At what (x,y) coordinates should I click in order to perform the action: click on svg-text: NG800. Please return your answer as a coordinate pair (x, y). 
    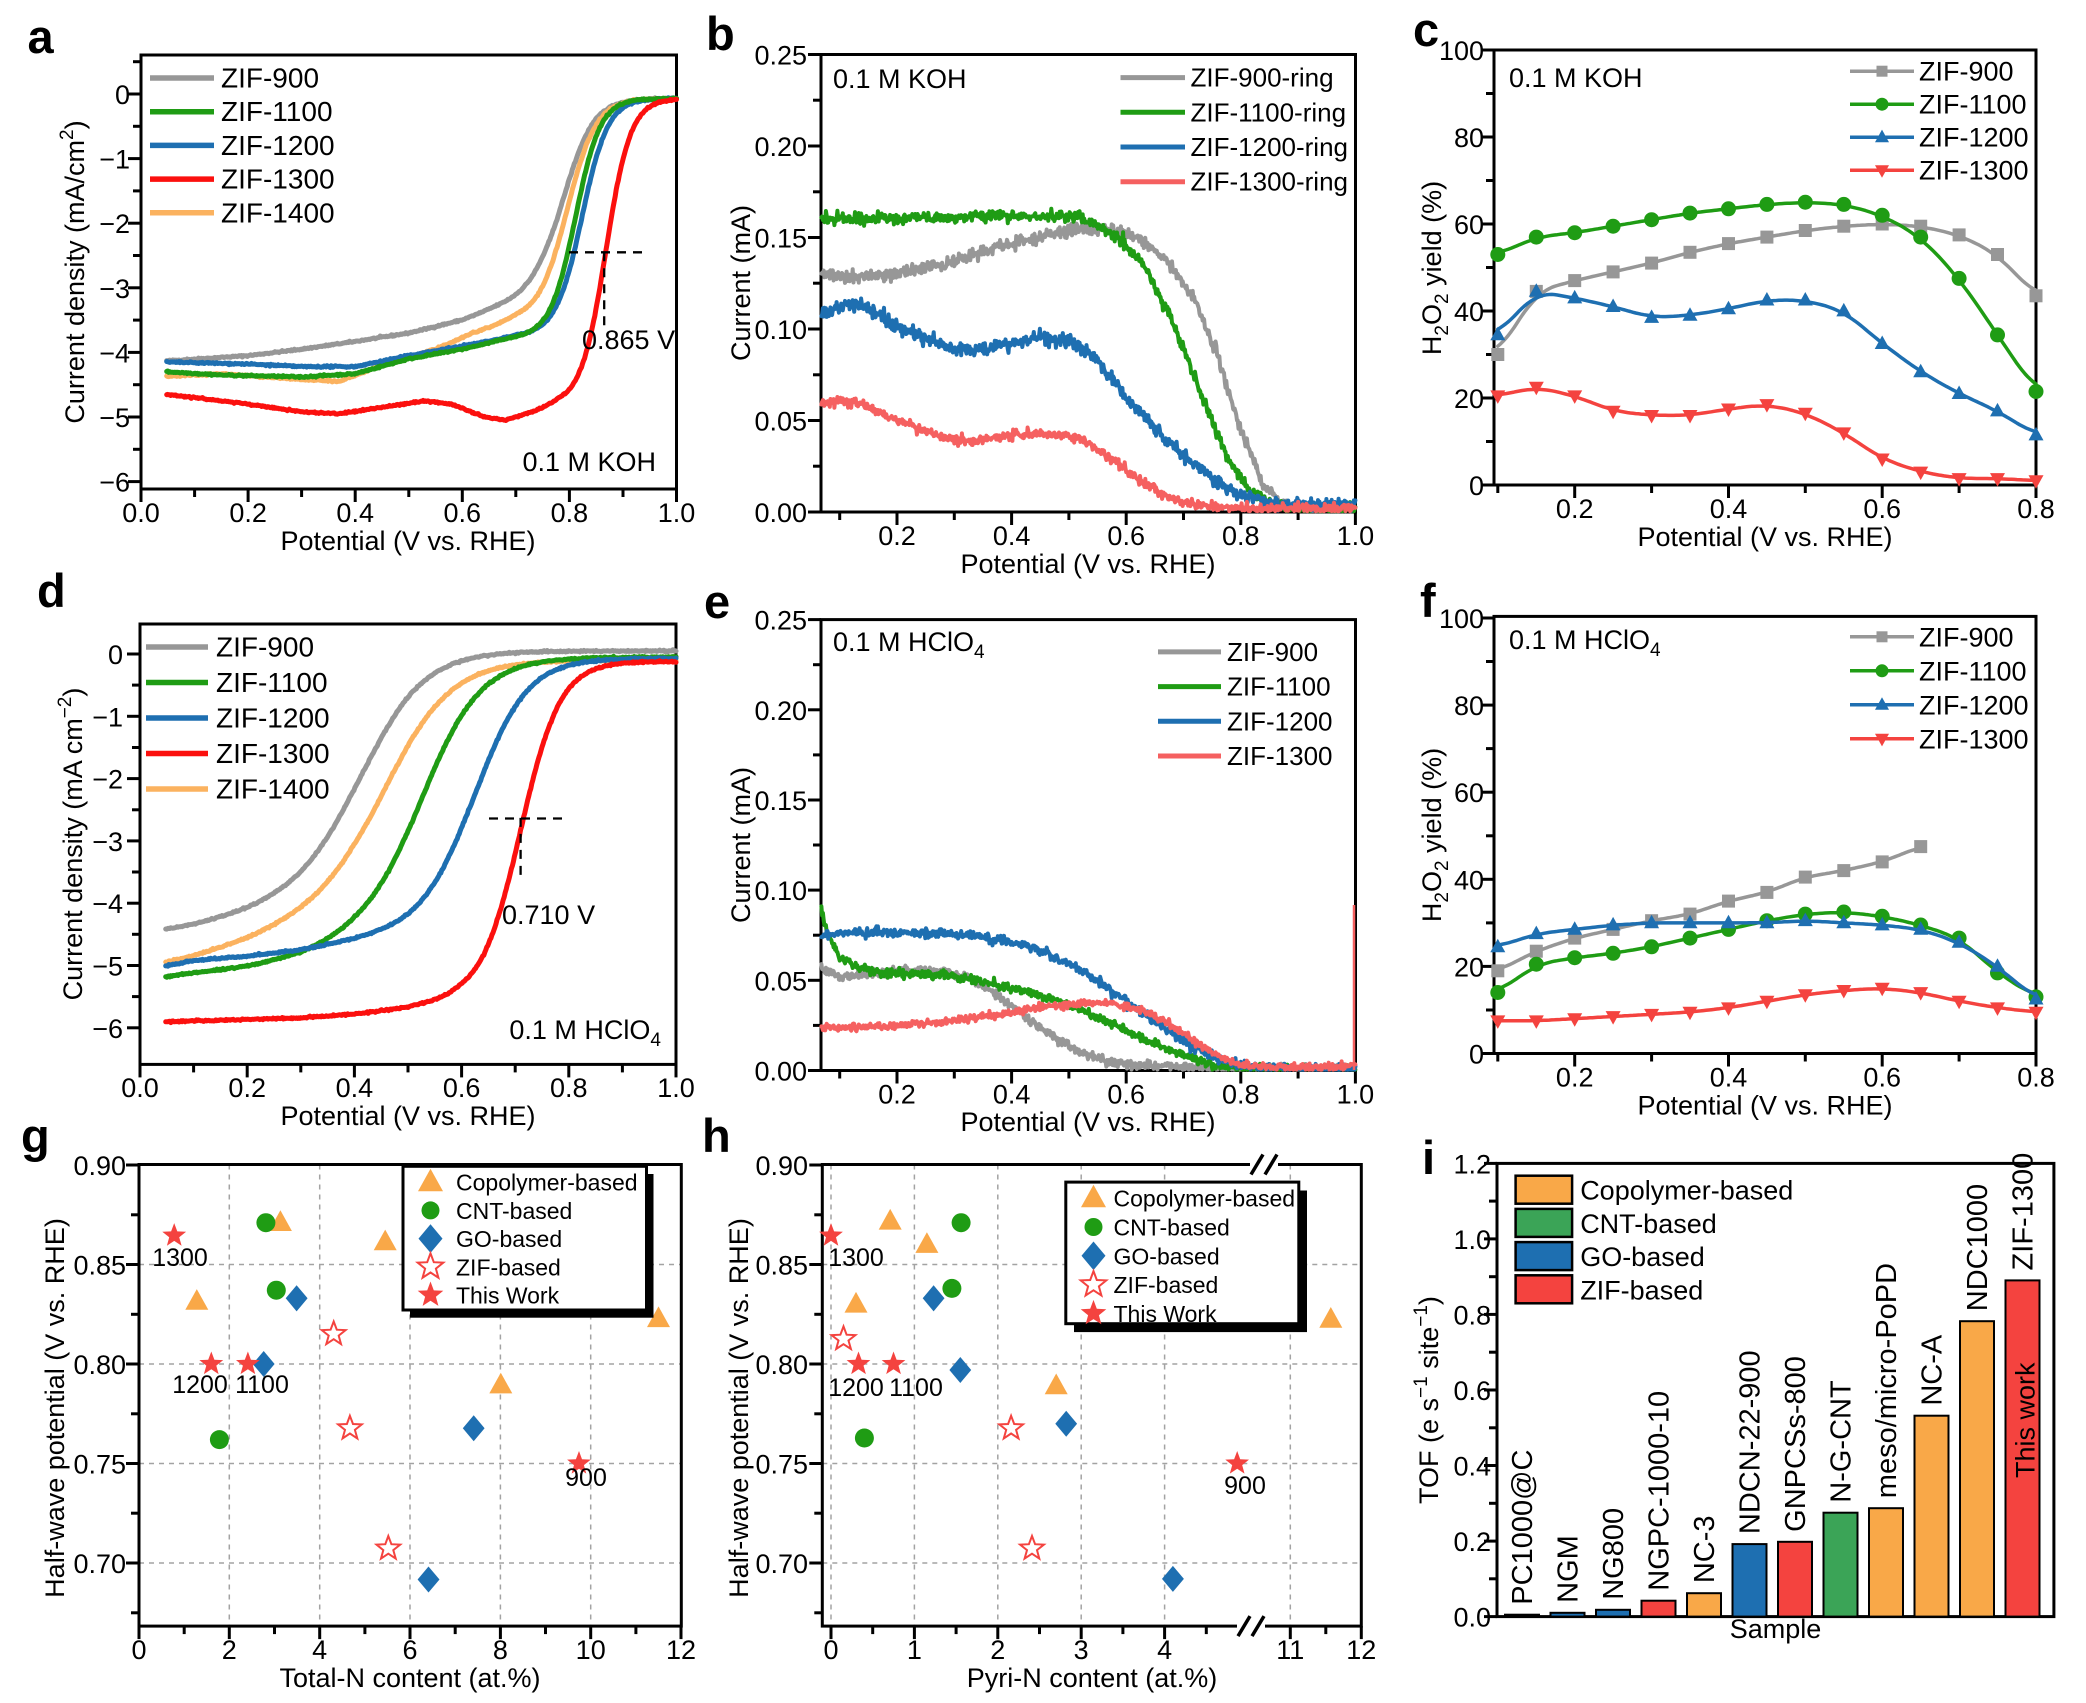
    Looking at the image, I should click on (1614, 1554).